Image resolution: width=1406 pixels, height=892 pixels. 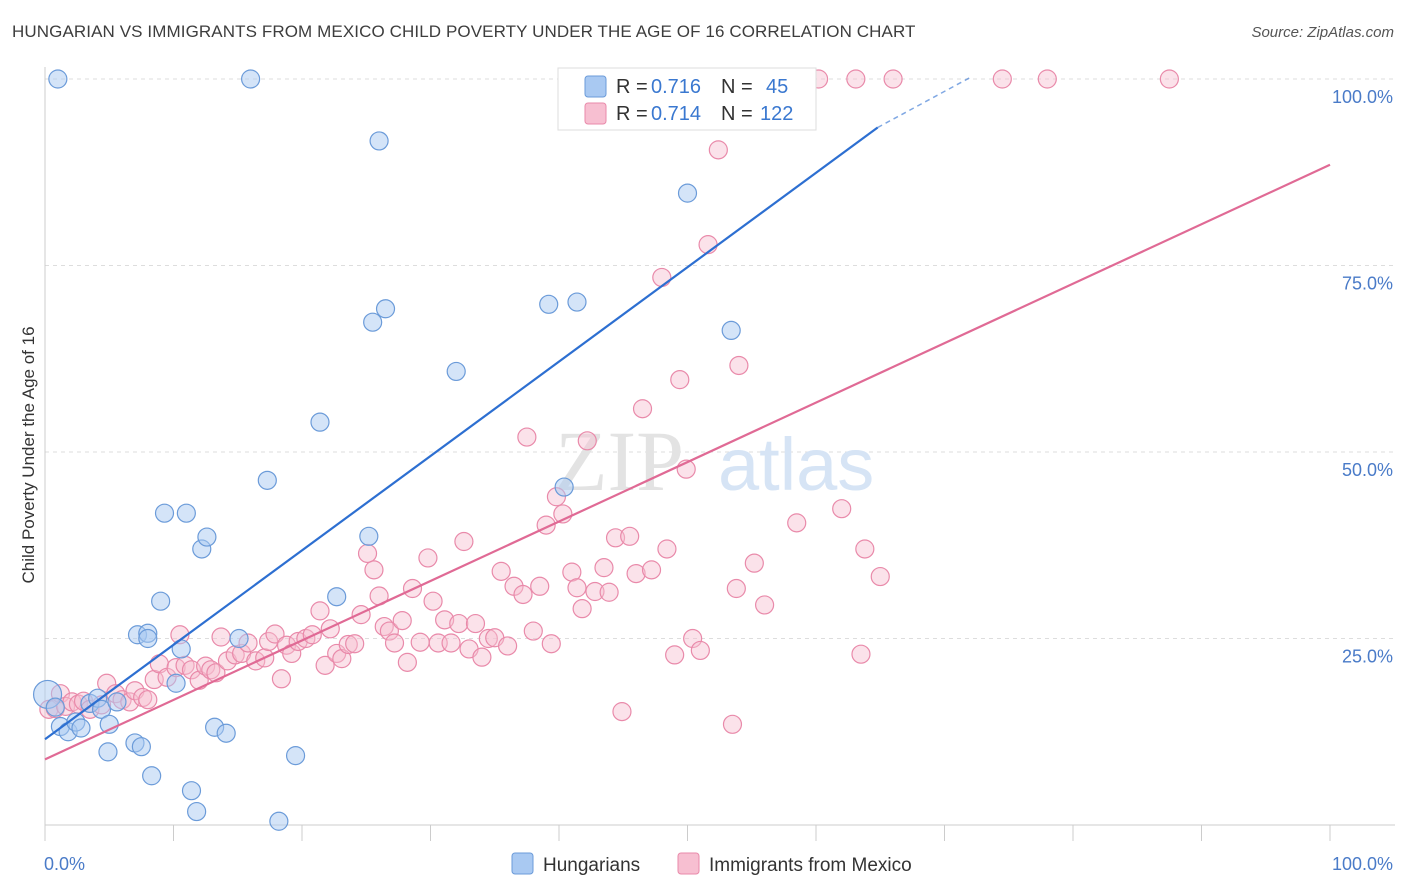 What do you see at coordinates (688, 863) in the screenshot?
I see `bottom-legend-swatch-mexico` at bounding box center [688, 863].